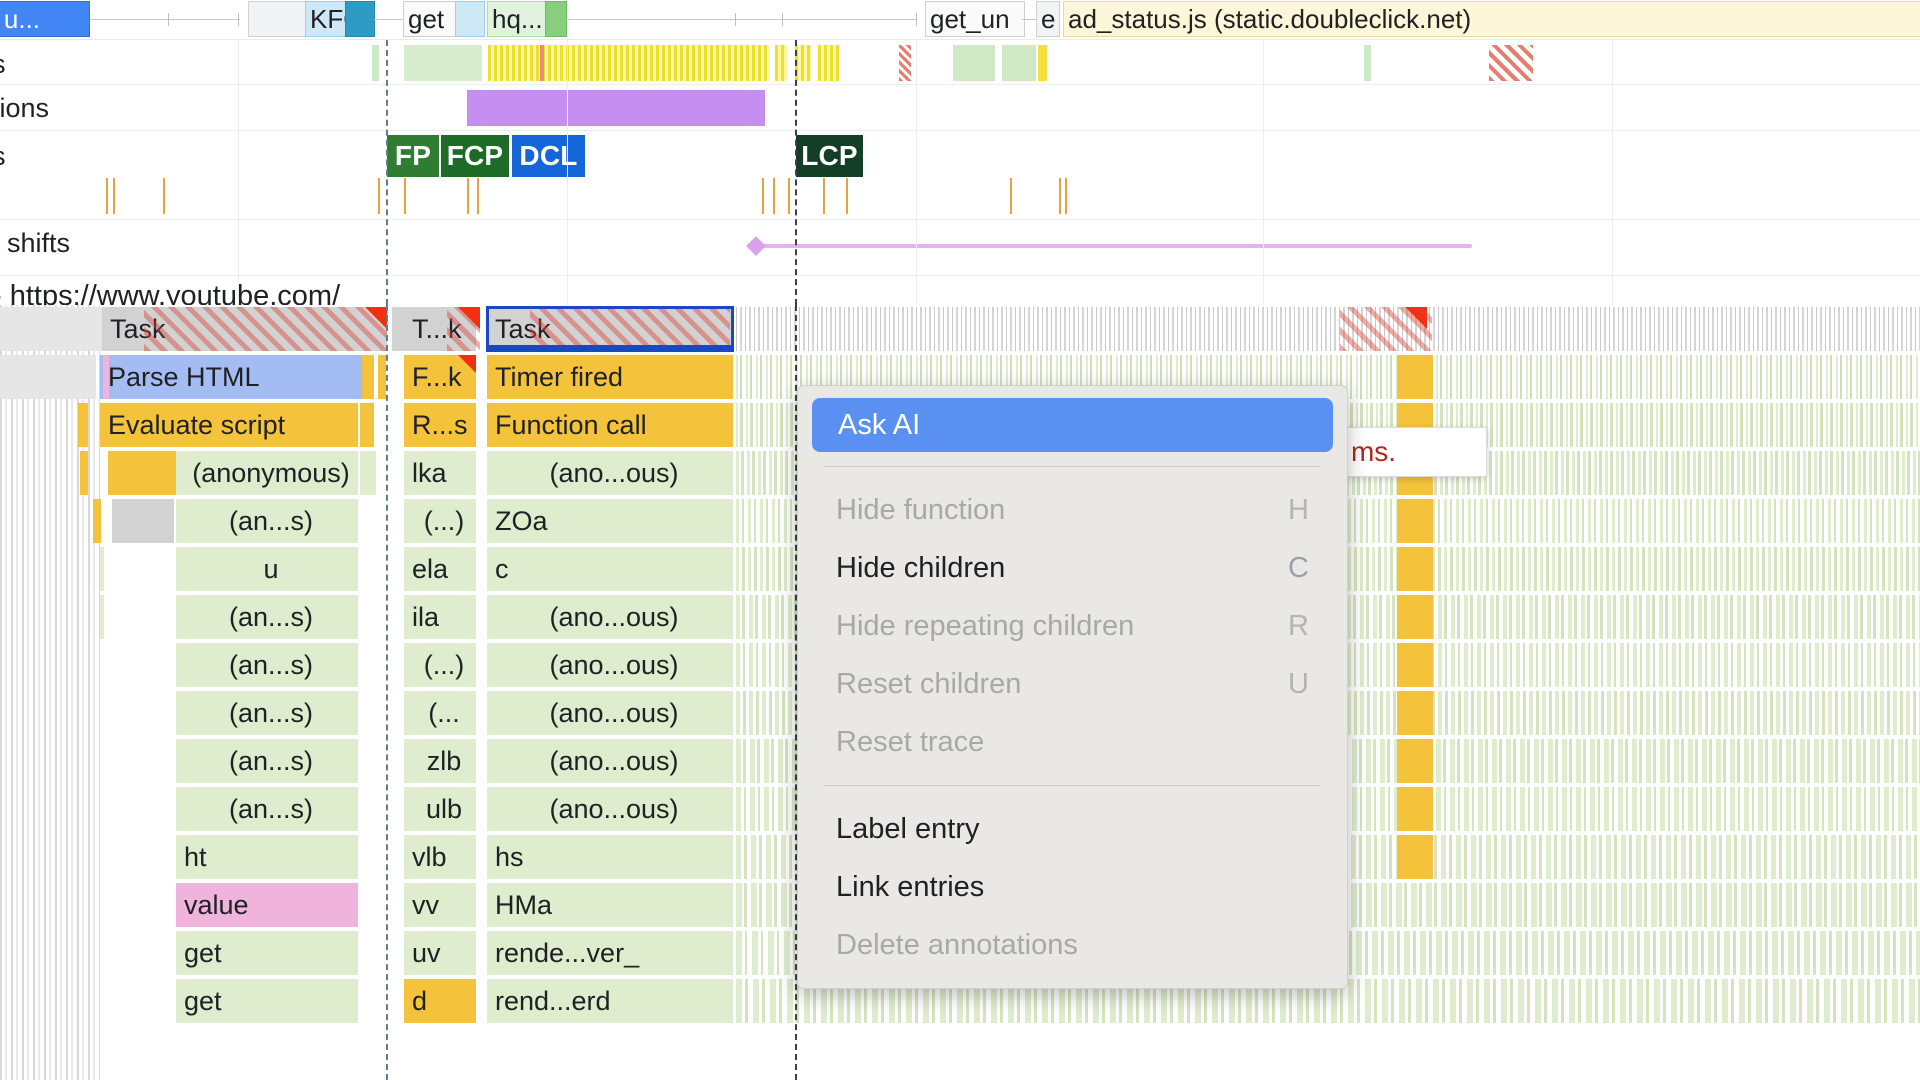  I want to click on flame-entry: vlb, so click(440, 857).